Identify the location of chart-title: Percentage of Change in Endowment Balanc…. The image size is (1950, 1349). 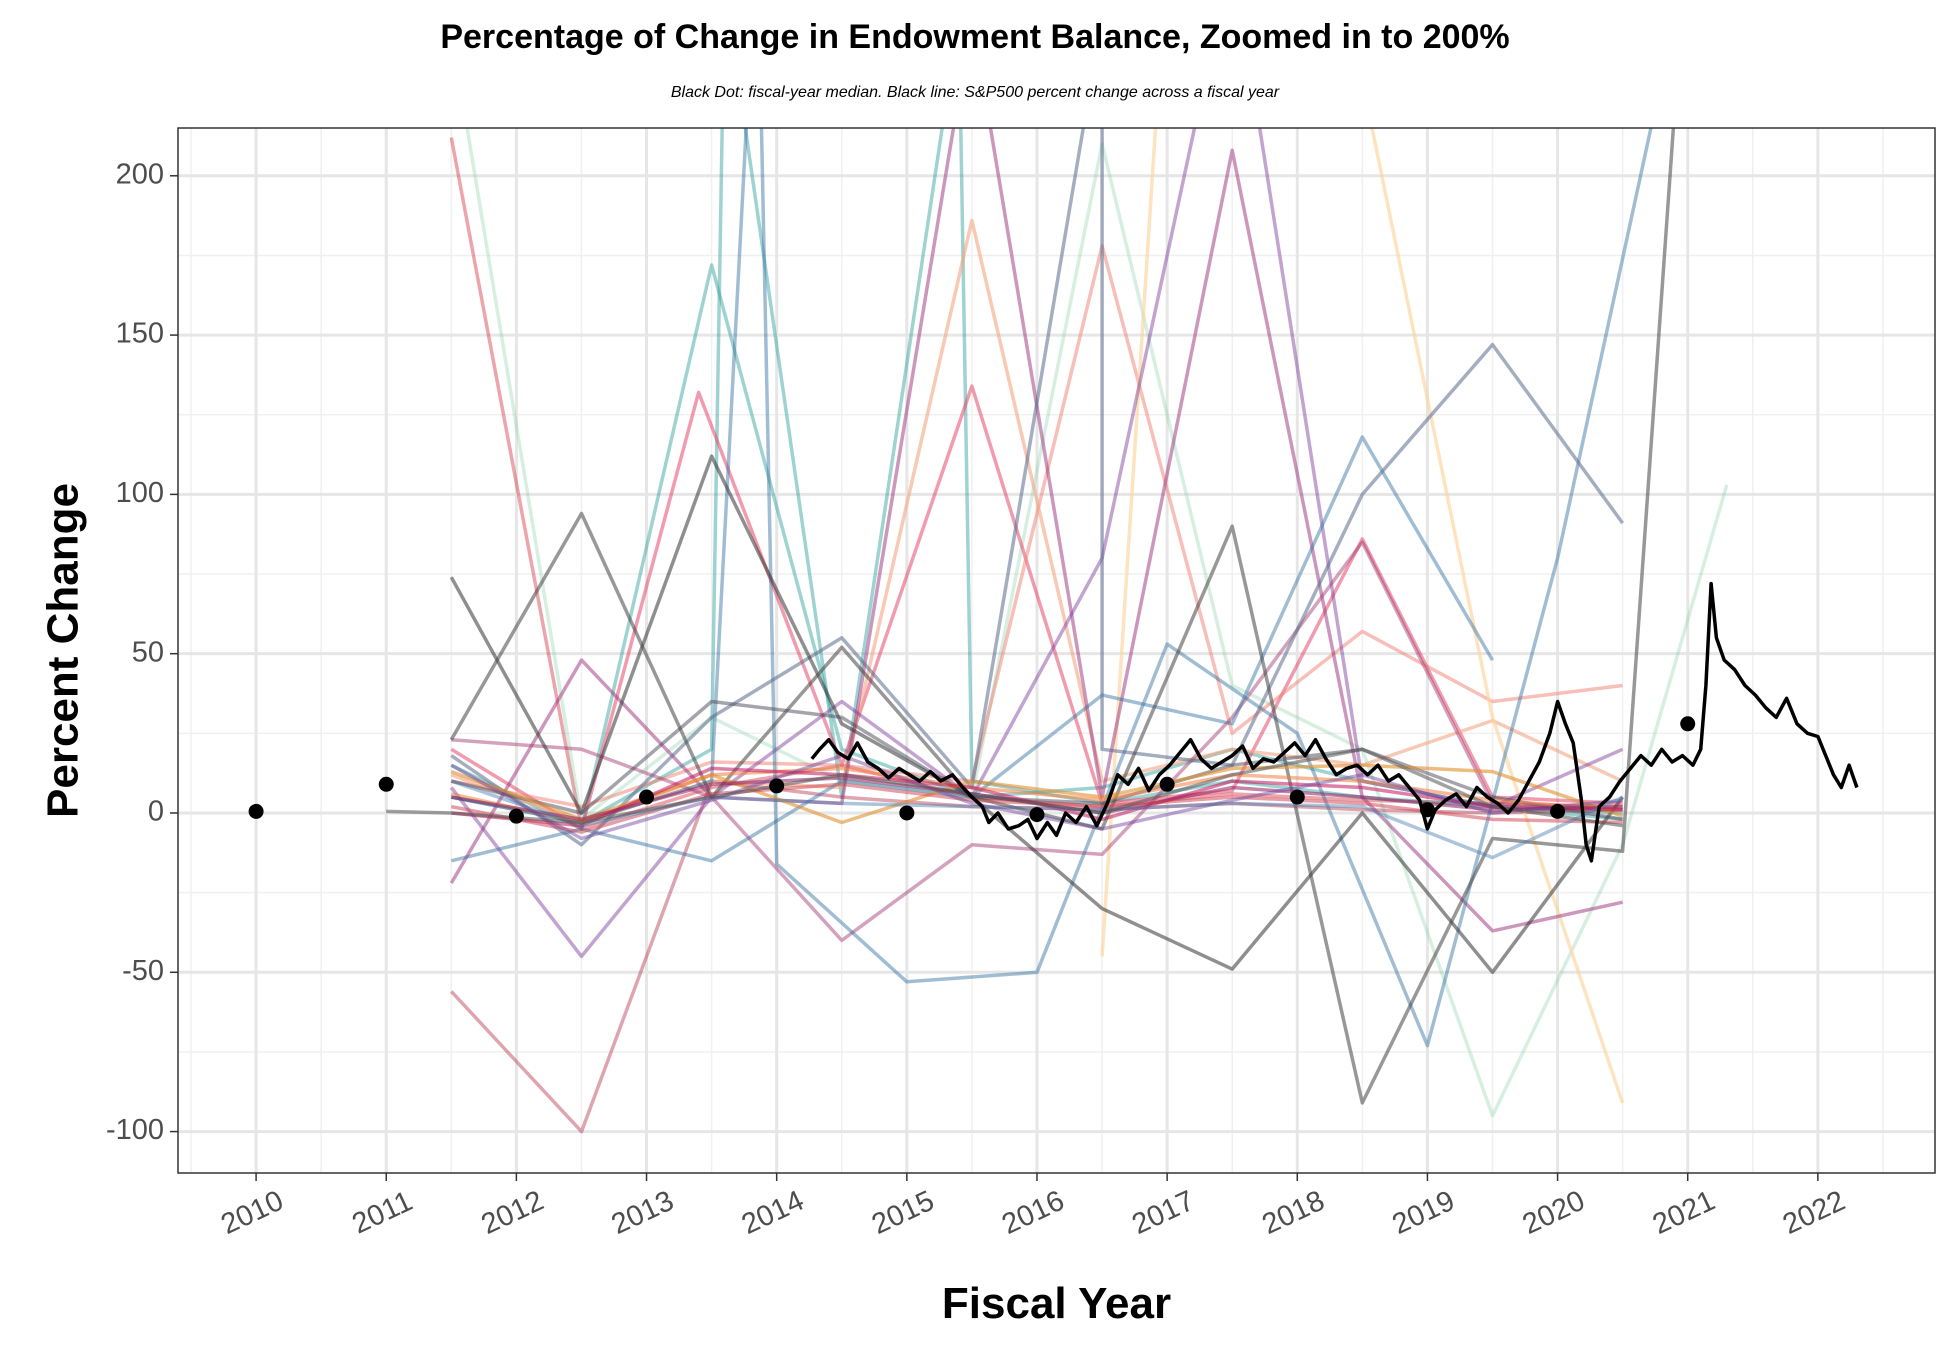
(975, 37).